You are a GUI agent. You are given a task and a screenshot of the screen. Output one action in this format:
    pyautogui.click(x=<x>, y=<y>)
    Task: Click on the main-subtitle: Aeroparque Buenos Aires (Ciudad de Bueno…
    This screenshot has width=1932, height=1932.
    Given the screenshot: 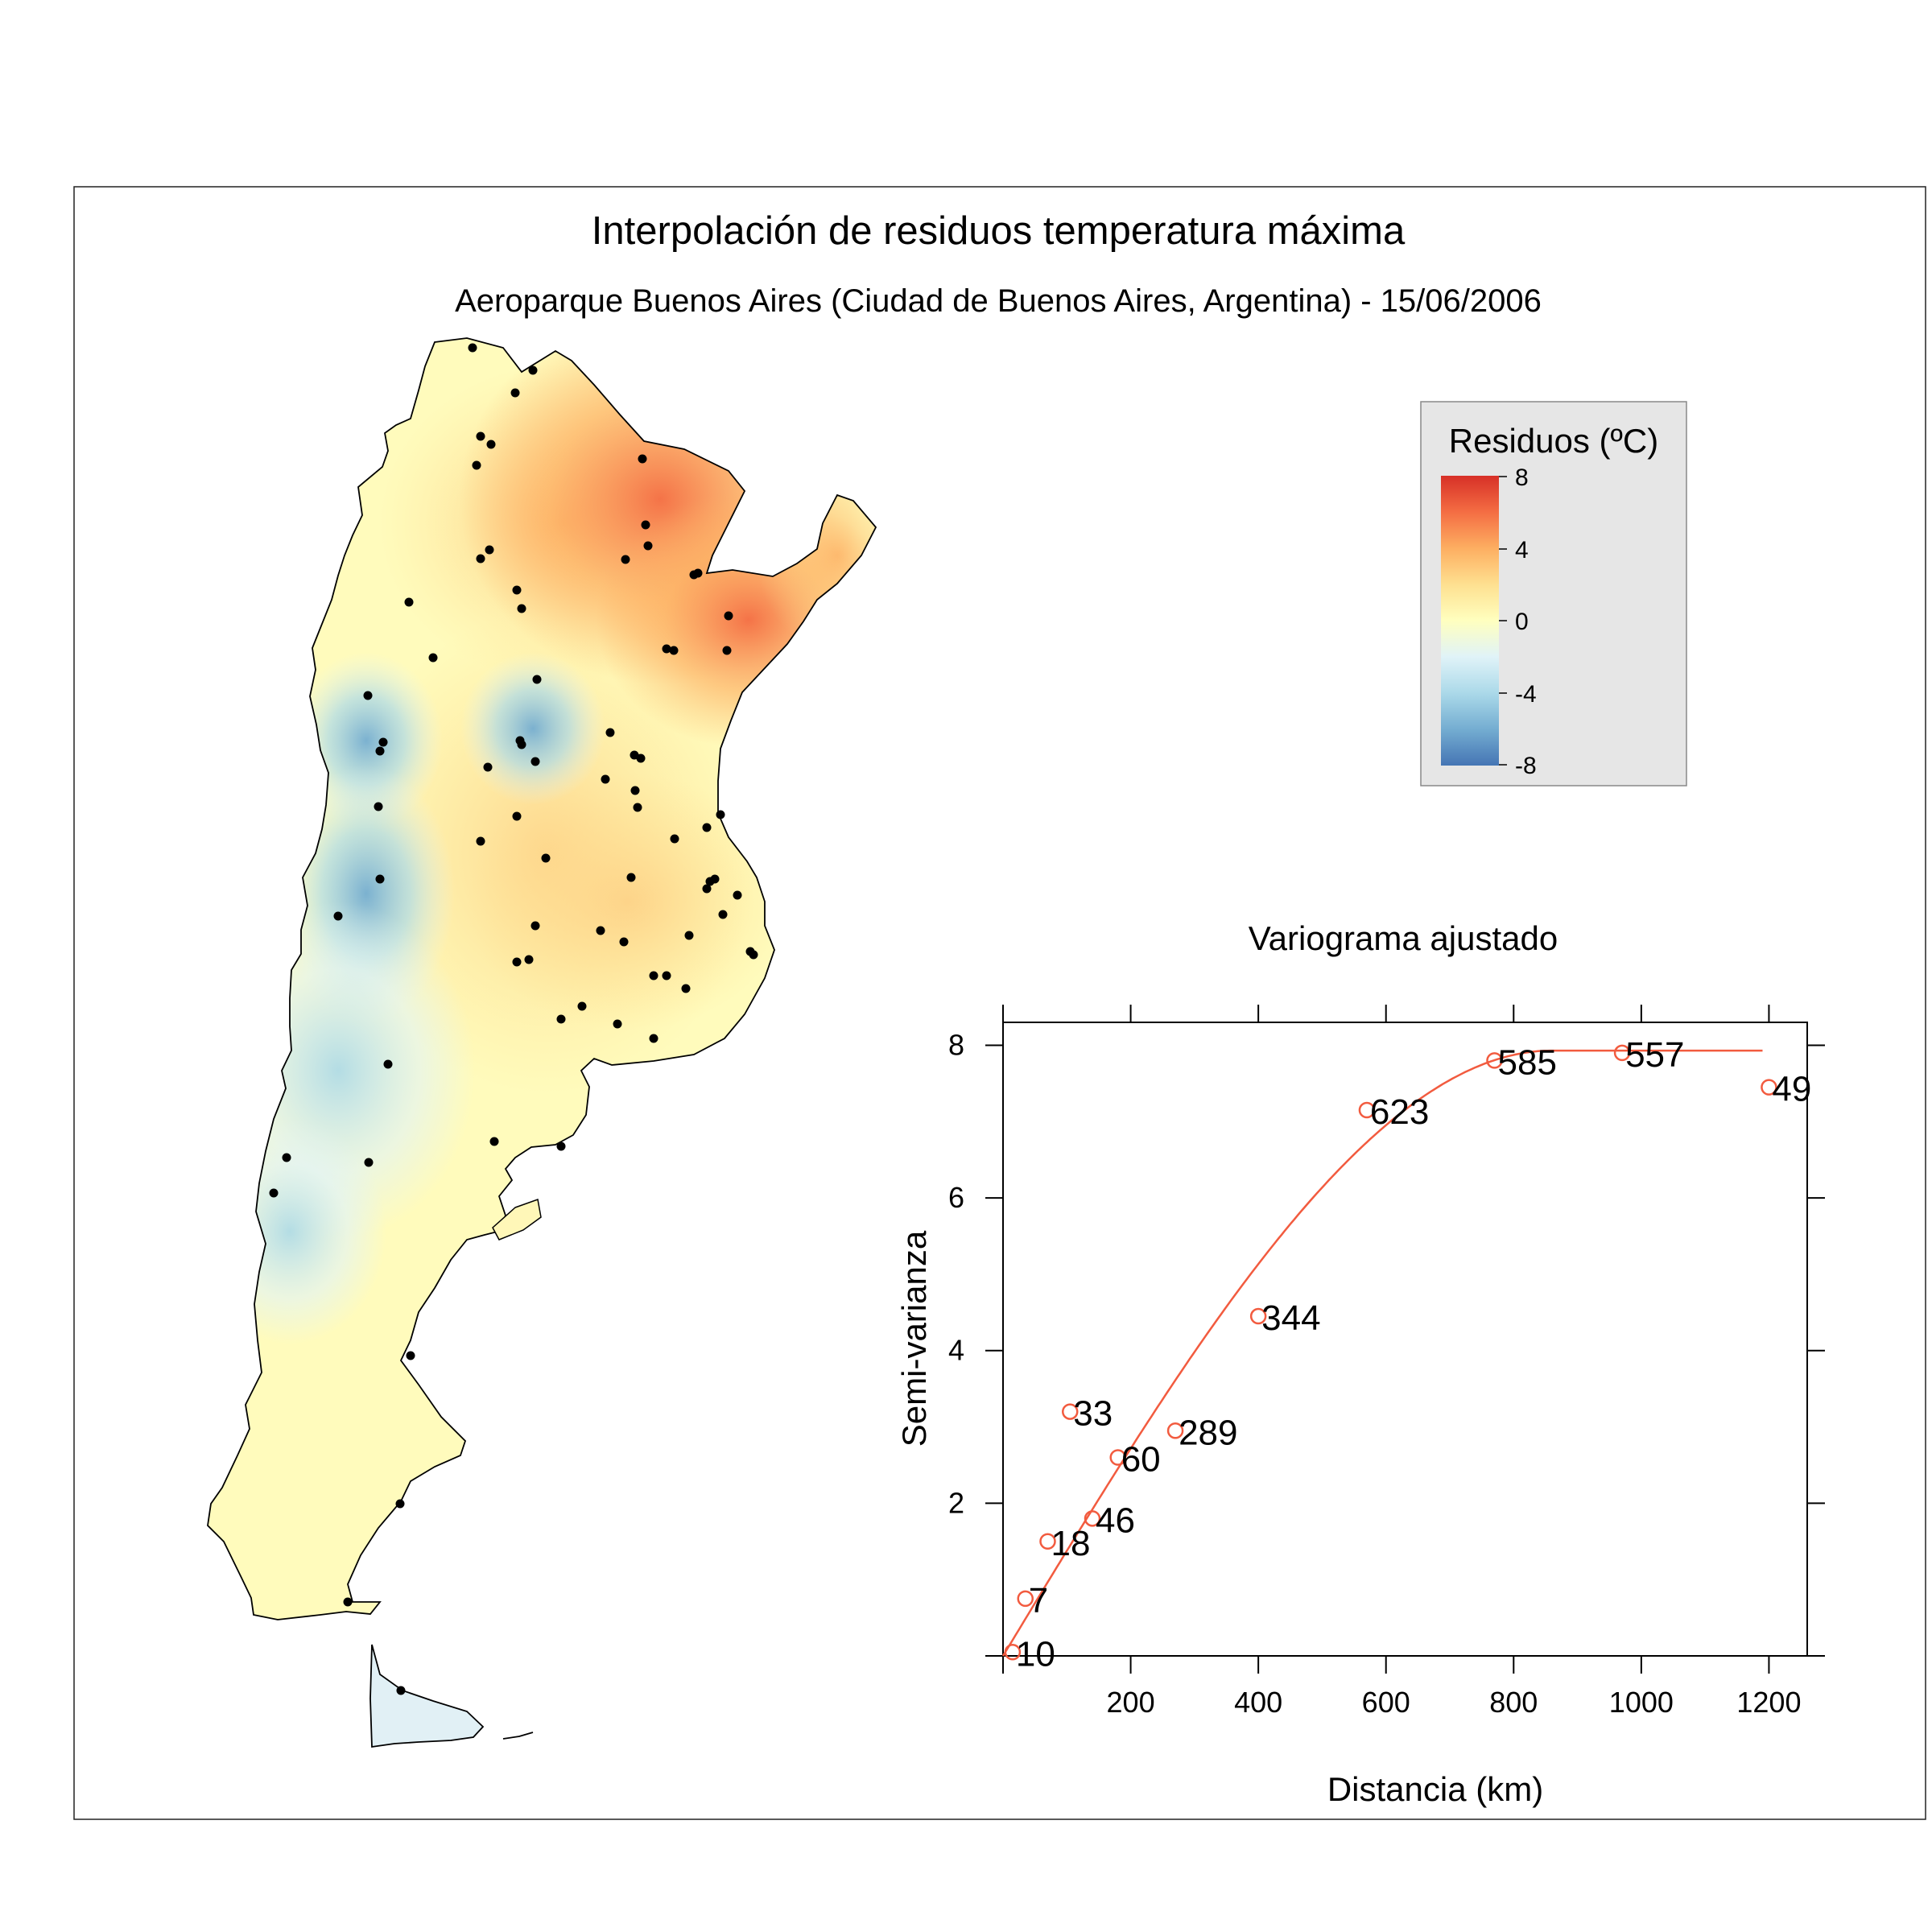 What is the action you would take?
    pyautogui.click(x=998, y=301)
    